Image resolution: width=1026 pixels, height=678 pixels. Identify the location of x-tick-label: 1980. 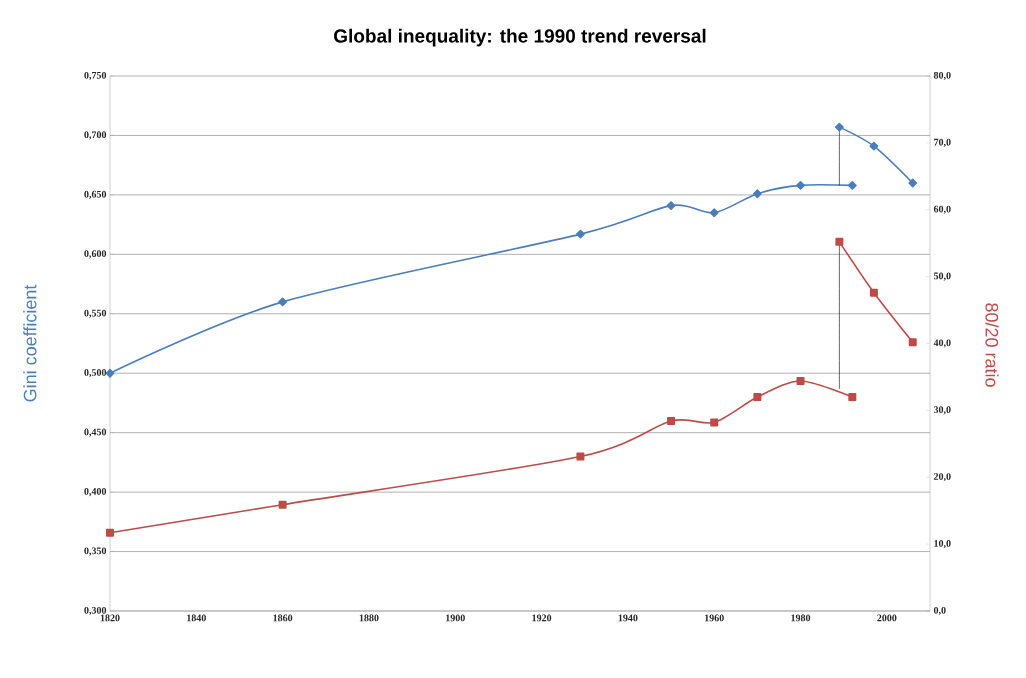
(801, 618).